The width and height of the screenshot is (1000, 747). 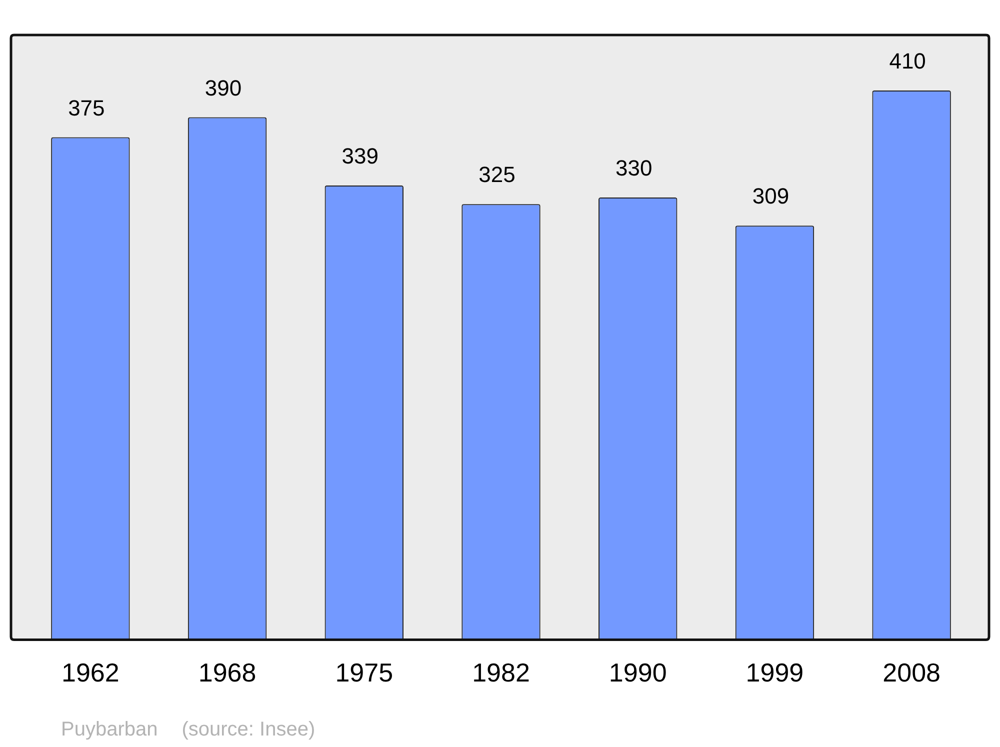 What do you see at coordinates (364, 673) in the screenshot?
I see `x-tick-label: 1975` at bounding box center [364, 673].